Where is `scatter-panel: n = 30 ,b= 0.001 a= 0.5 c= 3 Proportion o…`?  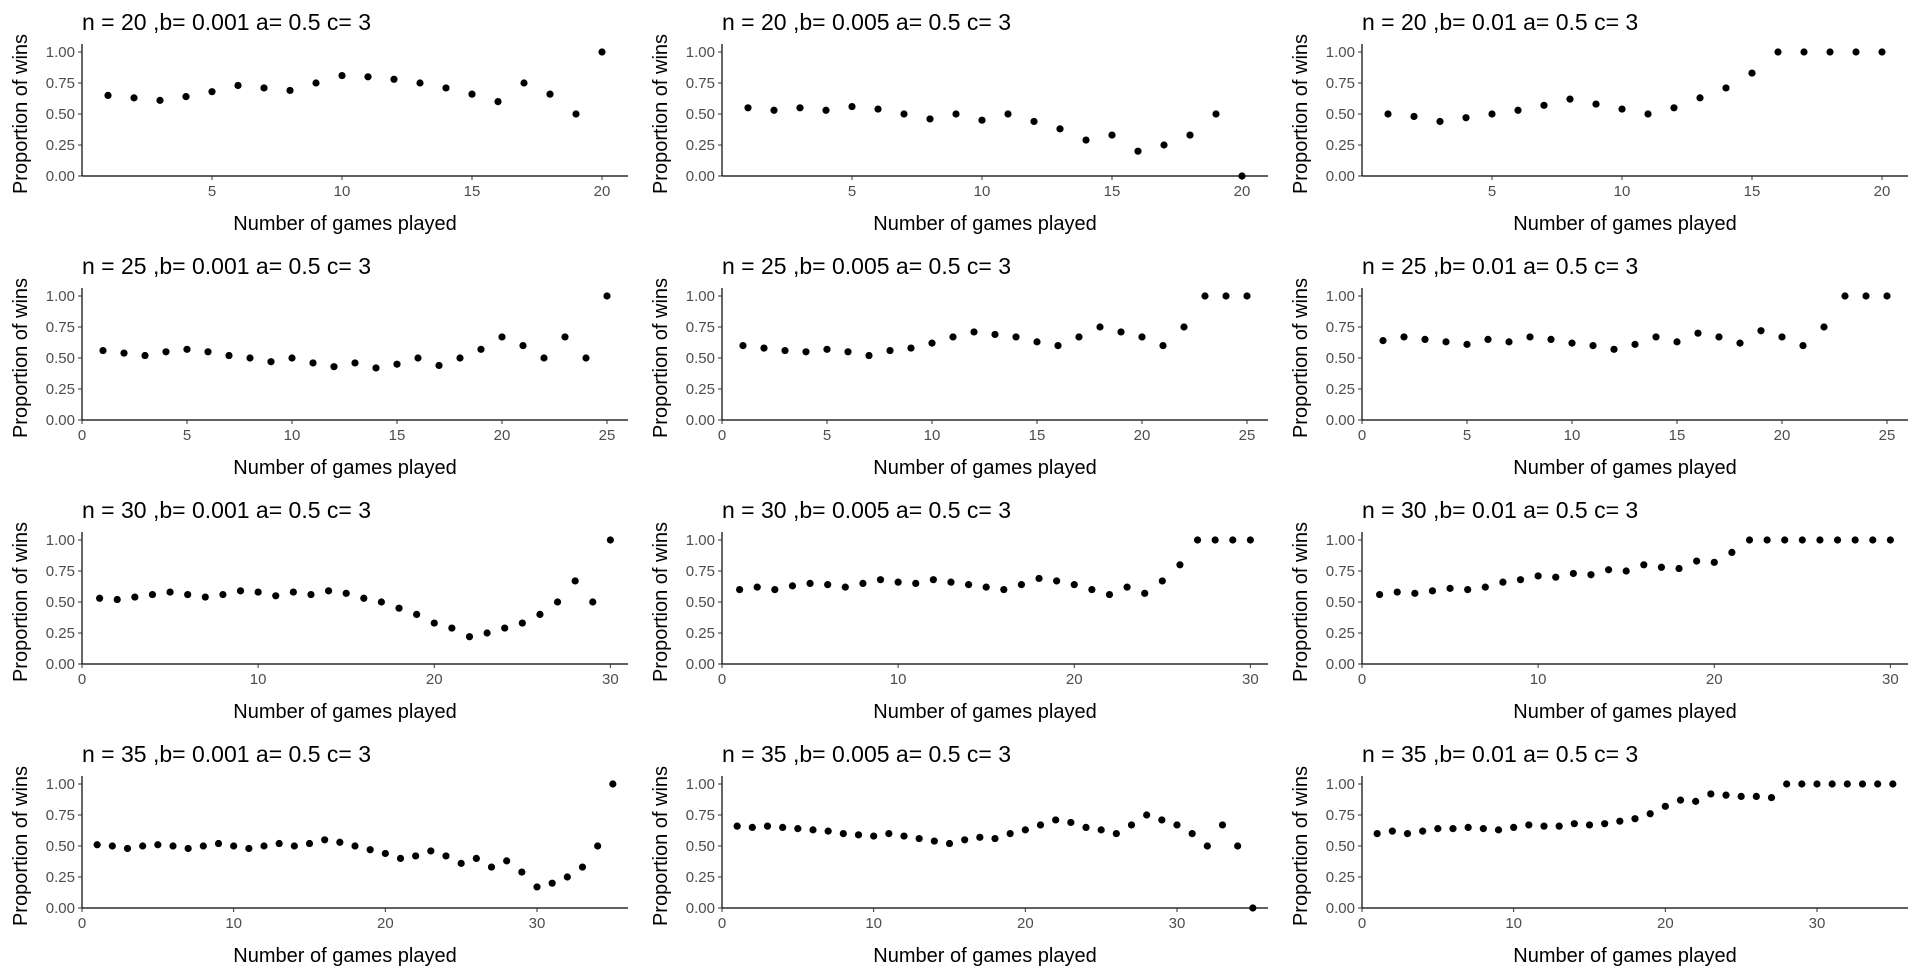 scatter-panel: n = 30 ,b= 0.001 a= 0.5 c= 3 Proportion o… is located at coordinates (320, 610).